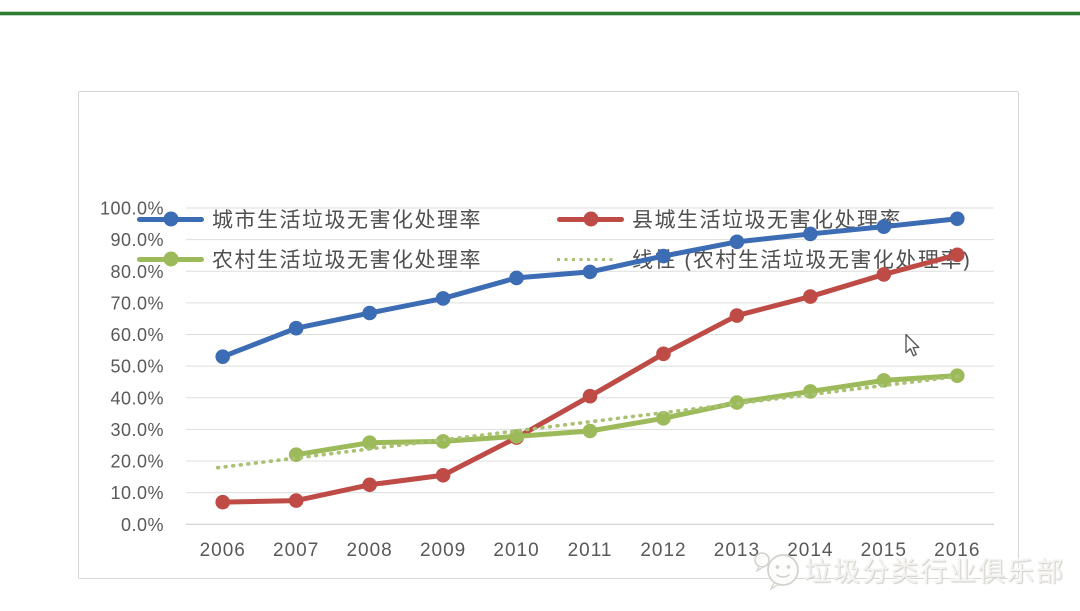 The width and height of the screenshot is (1080, 611). I want to click on y-axis-tick-label: 40.0%, so click(137, 398).